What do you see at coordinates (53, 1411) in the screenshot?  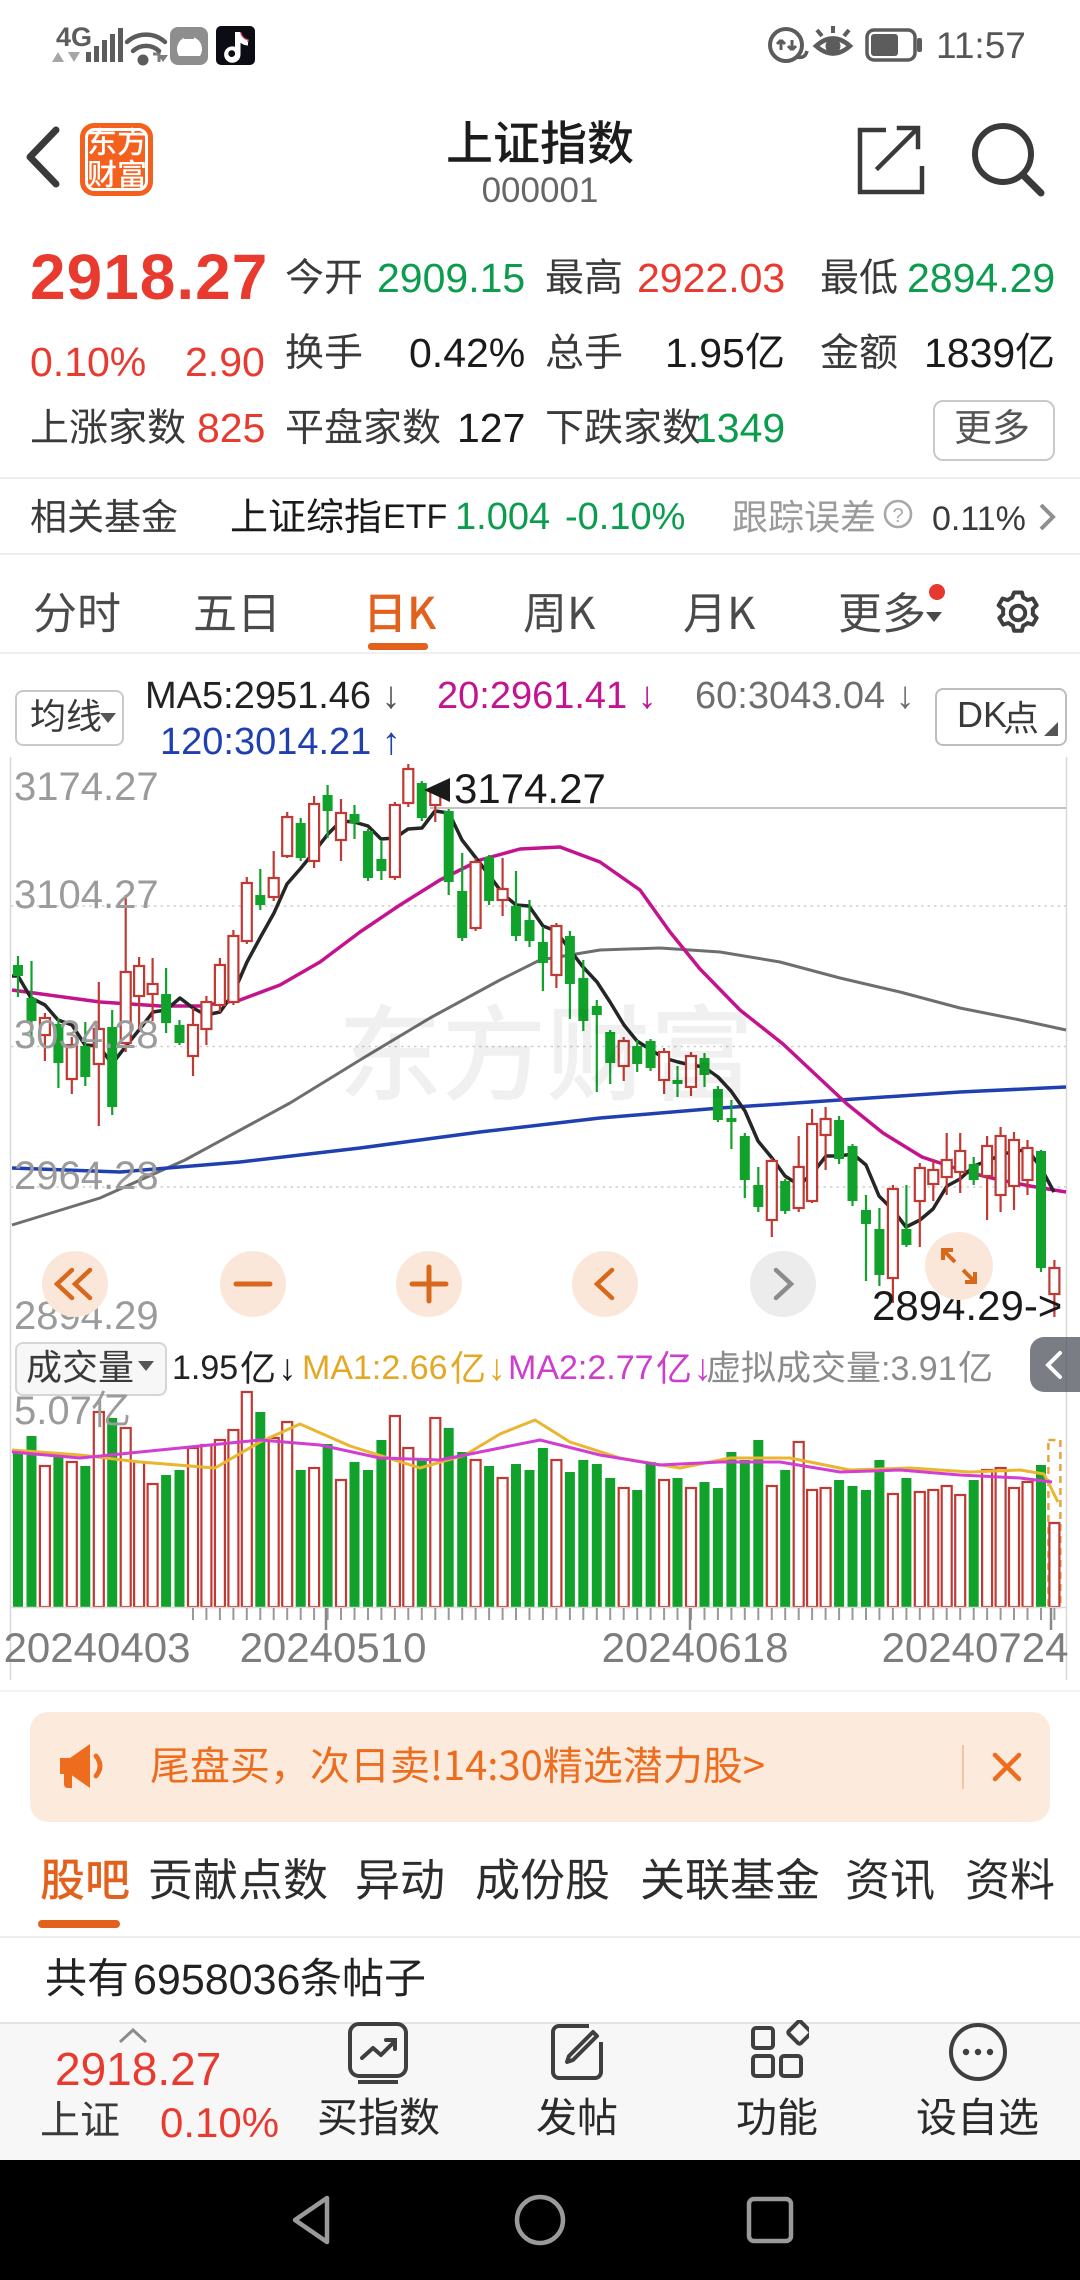 I see `svg-text: 5.07` at bounding box center [53, 1411].